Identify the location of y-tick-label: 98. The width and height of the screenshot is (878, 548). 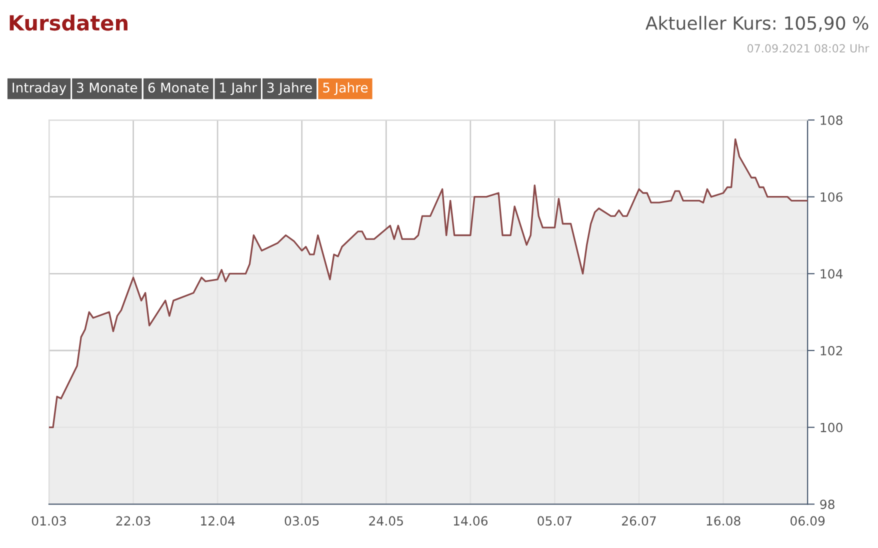
(827, 505).